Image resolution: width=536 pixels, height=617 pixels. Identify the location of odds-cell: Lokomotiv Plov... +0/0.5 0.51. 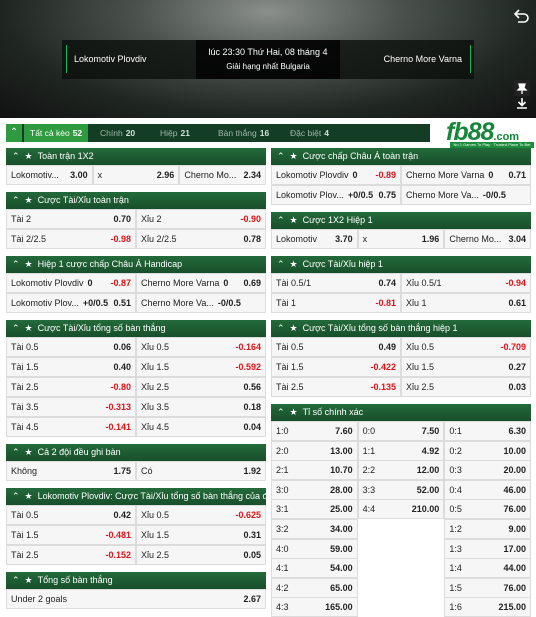
(71, 303).